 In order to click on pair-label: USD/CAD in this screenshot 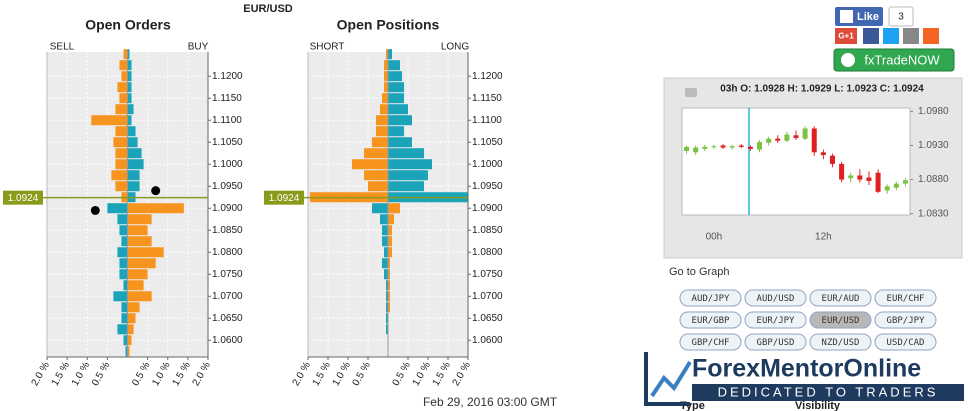, I will do `click(906, 343)`.